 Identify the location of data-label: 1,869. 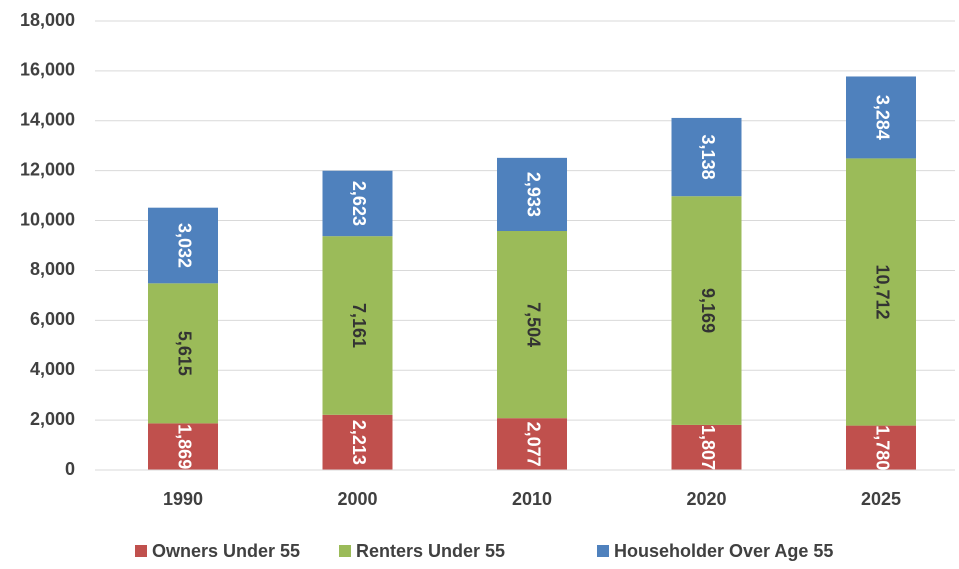
(184, 446).